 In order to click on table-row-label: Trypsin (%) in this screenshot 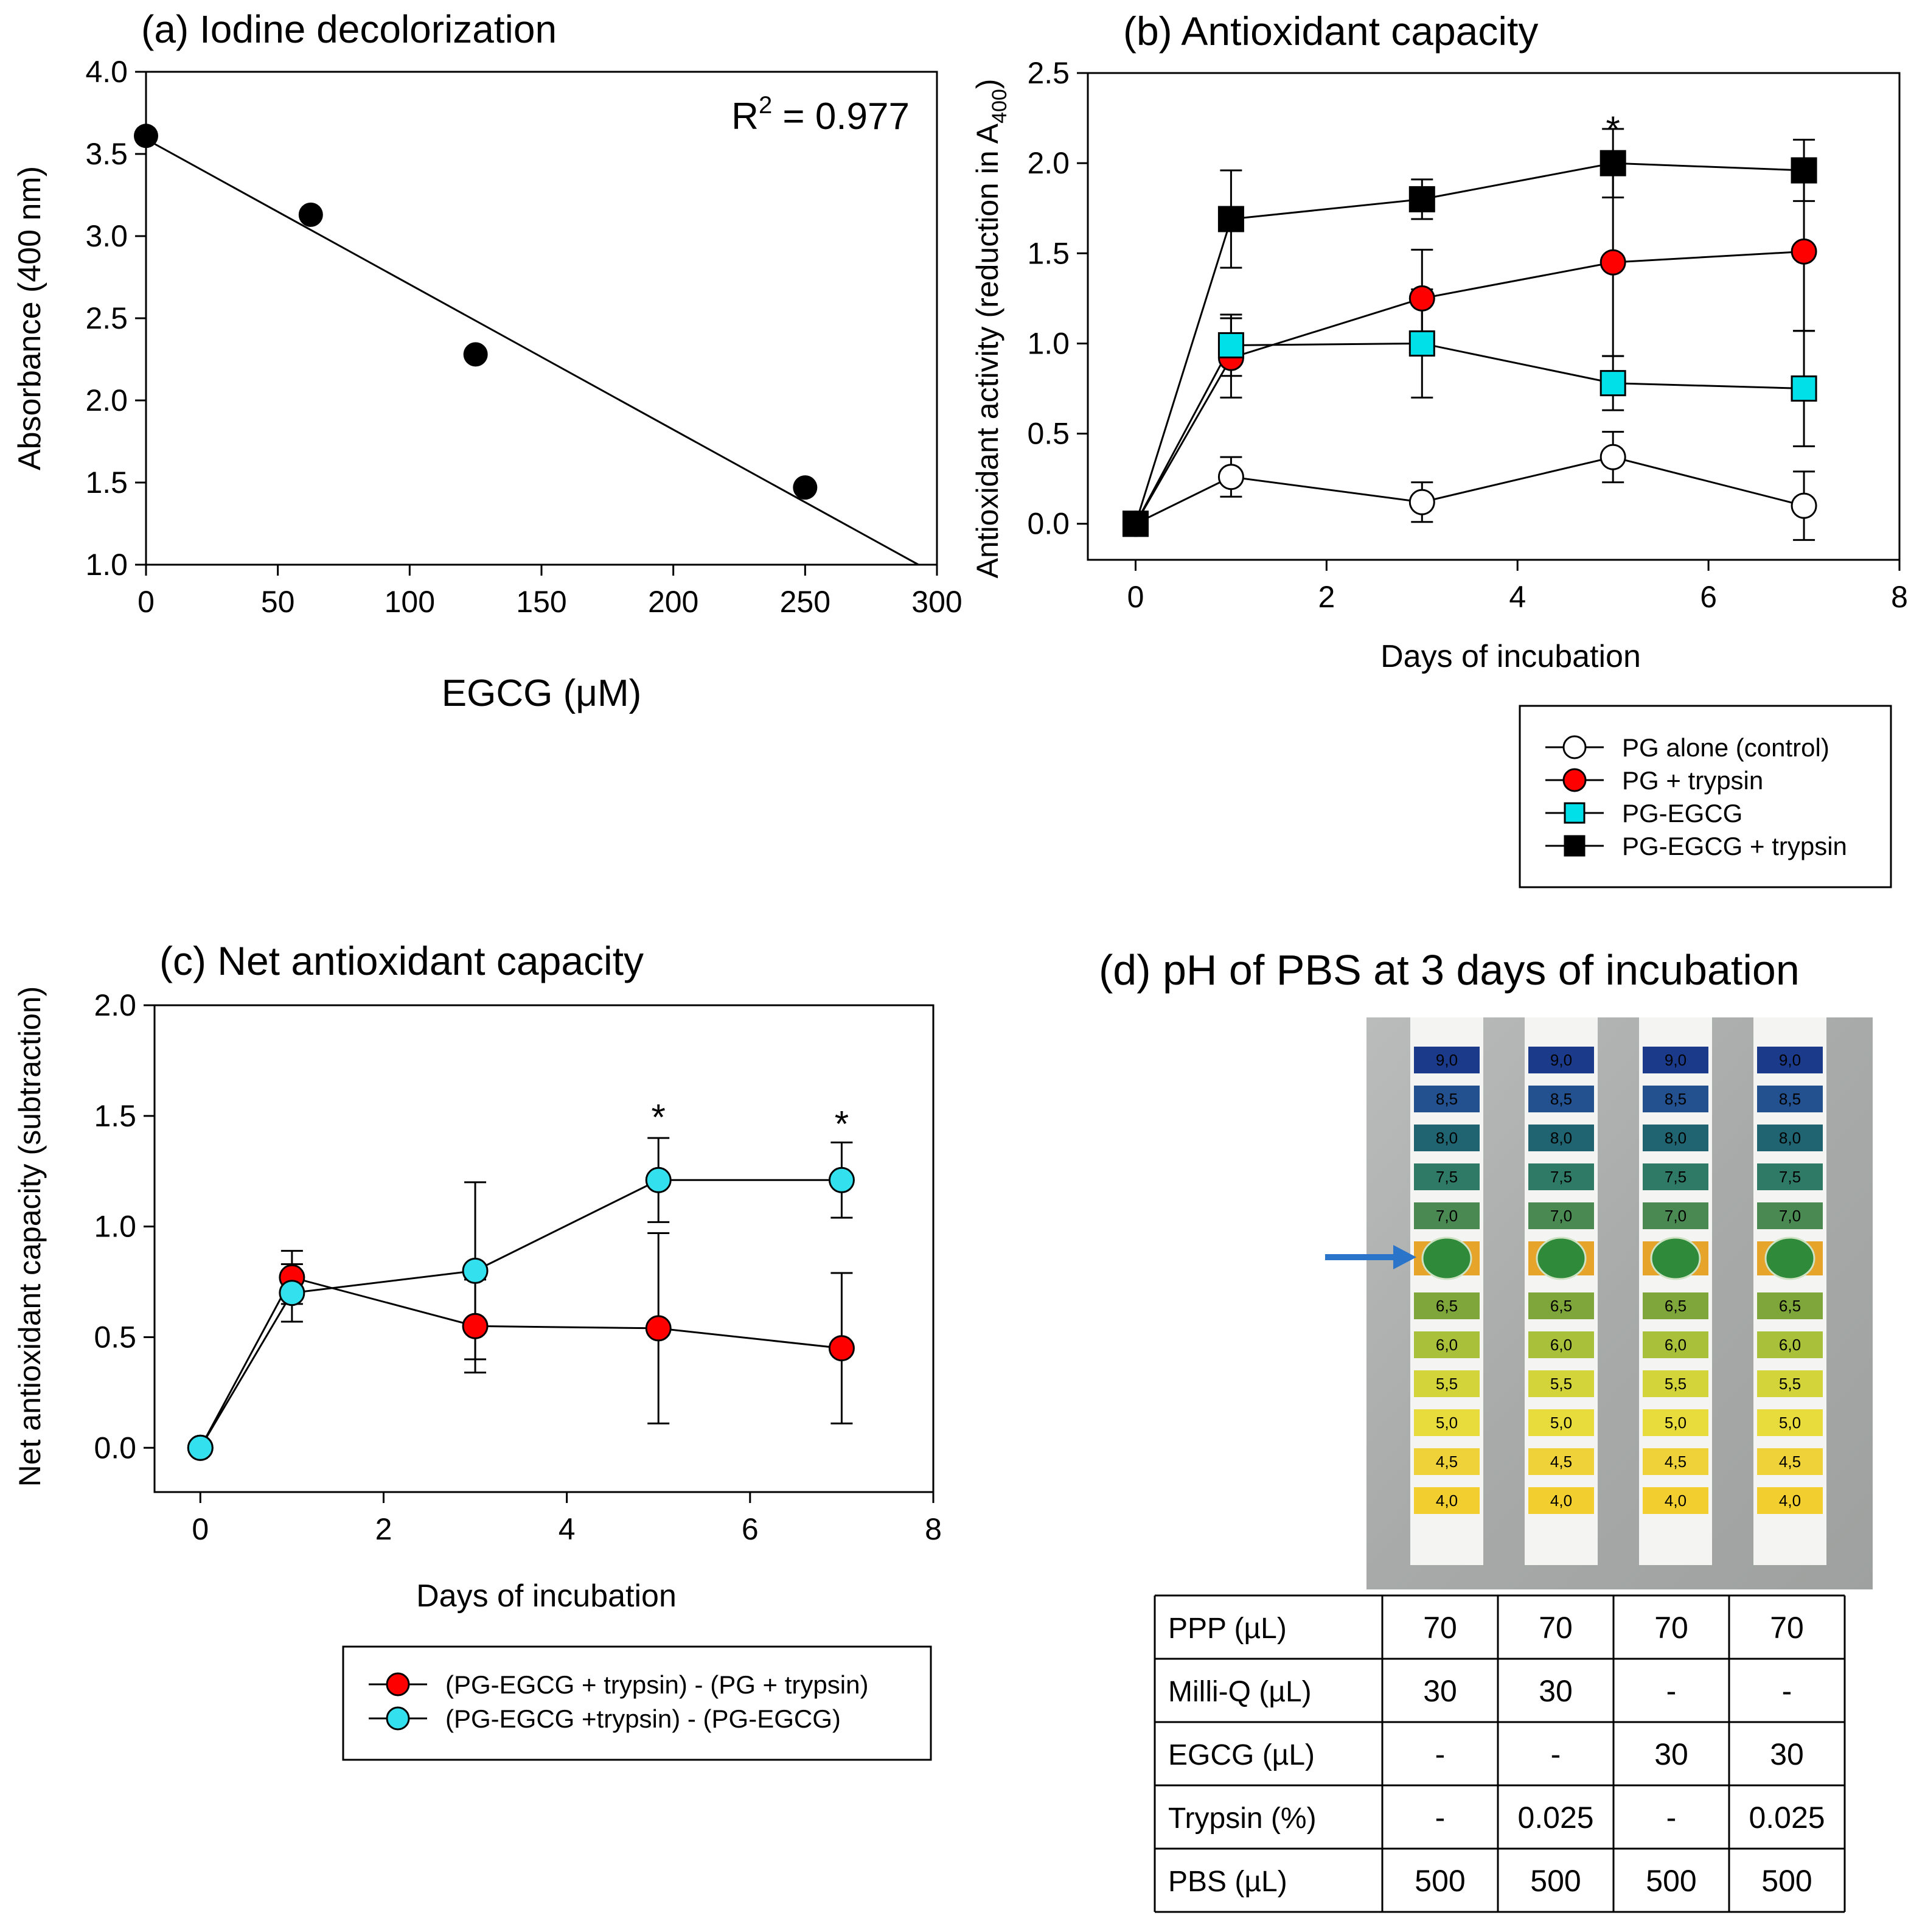, I will do `click(1242, 1818)`.